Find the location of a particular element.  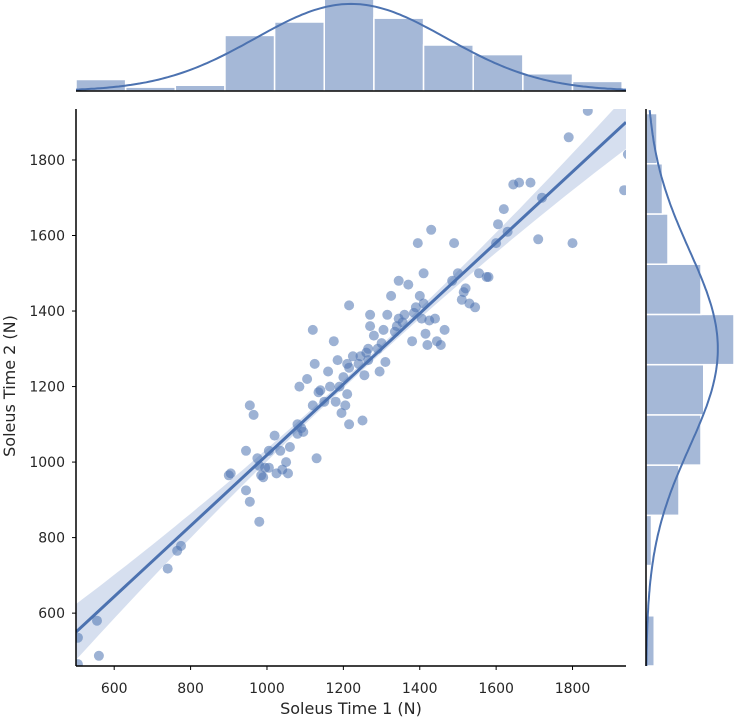

y-tick-label: 1600 is located at coordinates (47, 237).